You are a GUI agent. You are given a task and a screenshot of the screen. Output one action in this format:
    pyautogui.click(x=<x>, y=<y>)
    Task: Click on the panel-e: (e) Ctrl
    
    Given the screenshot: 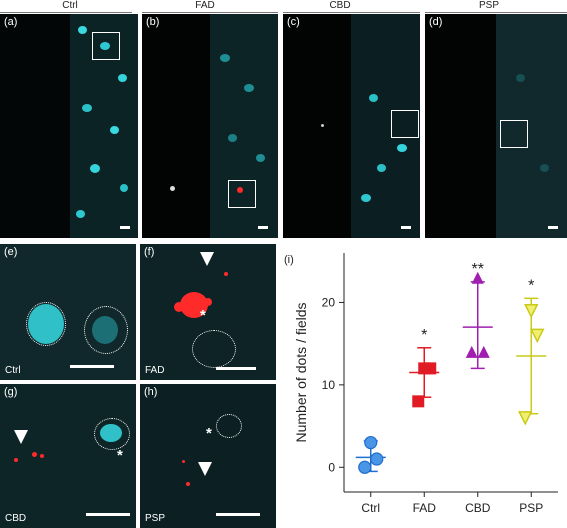 What is the action you would take?
    pyautogui.click(x=68, y=312)
    